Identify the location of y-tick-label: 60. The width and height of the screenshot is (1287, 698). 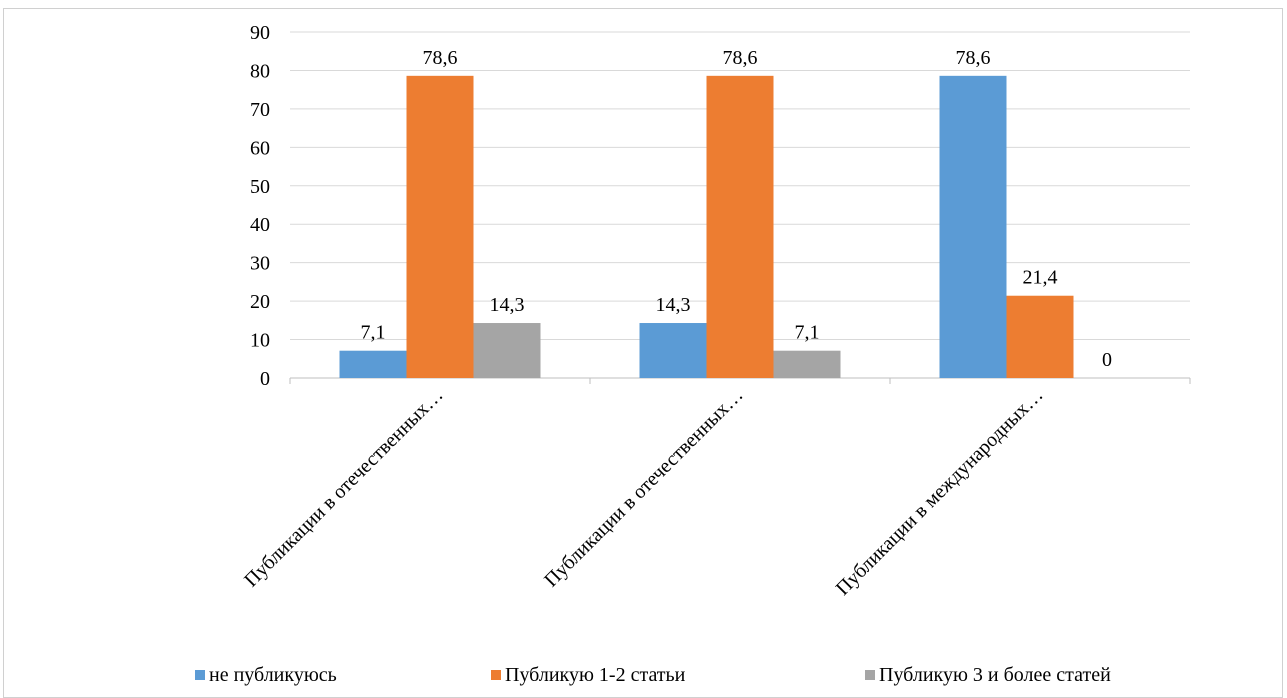
(260, 148).